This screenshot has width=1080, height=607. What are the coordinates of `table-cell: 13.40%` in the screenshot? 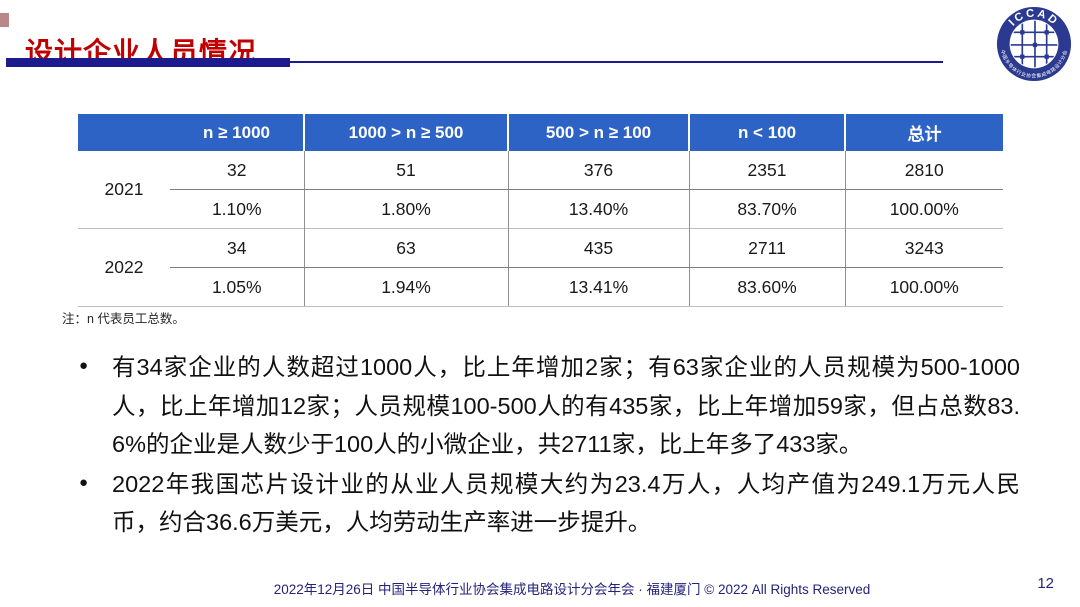 It's located at (598, 209).